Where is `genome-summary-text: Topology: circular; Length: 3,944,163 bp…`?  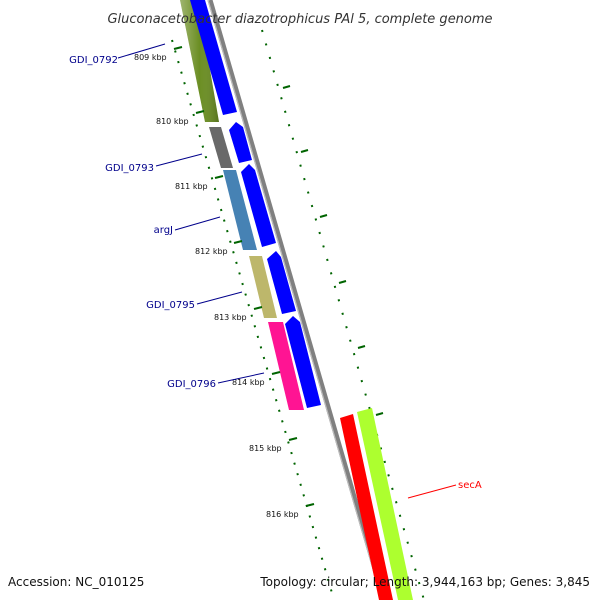
genome-summary-text: Topology: circular; Length: 3,944,163 bp… is located at coordinates (424, 582).